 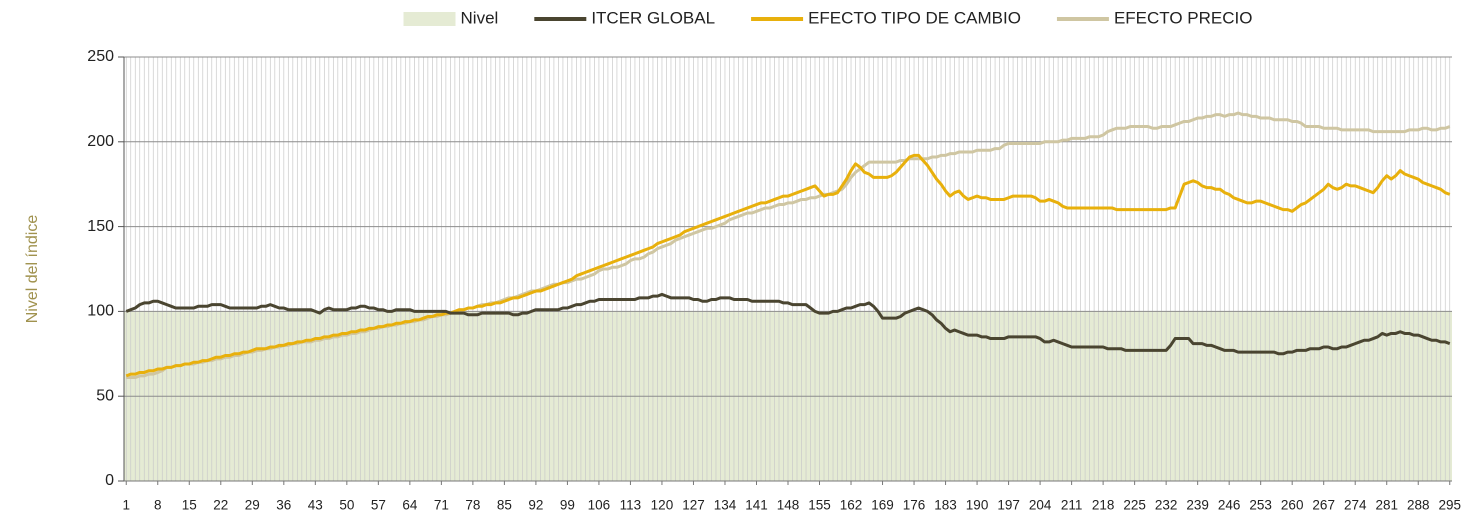 What do you see at coordinates (1418, 505) in the screenshot?
I see `x-tick-label: 288` at bounding box center [1418, 505].